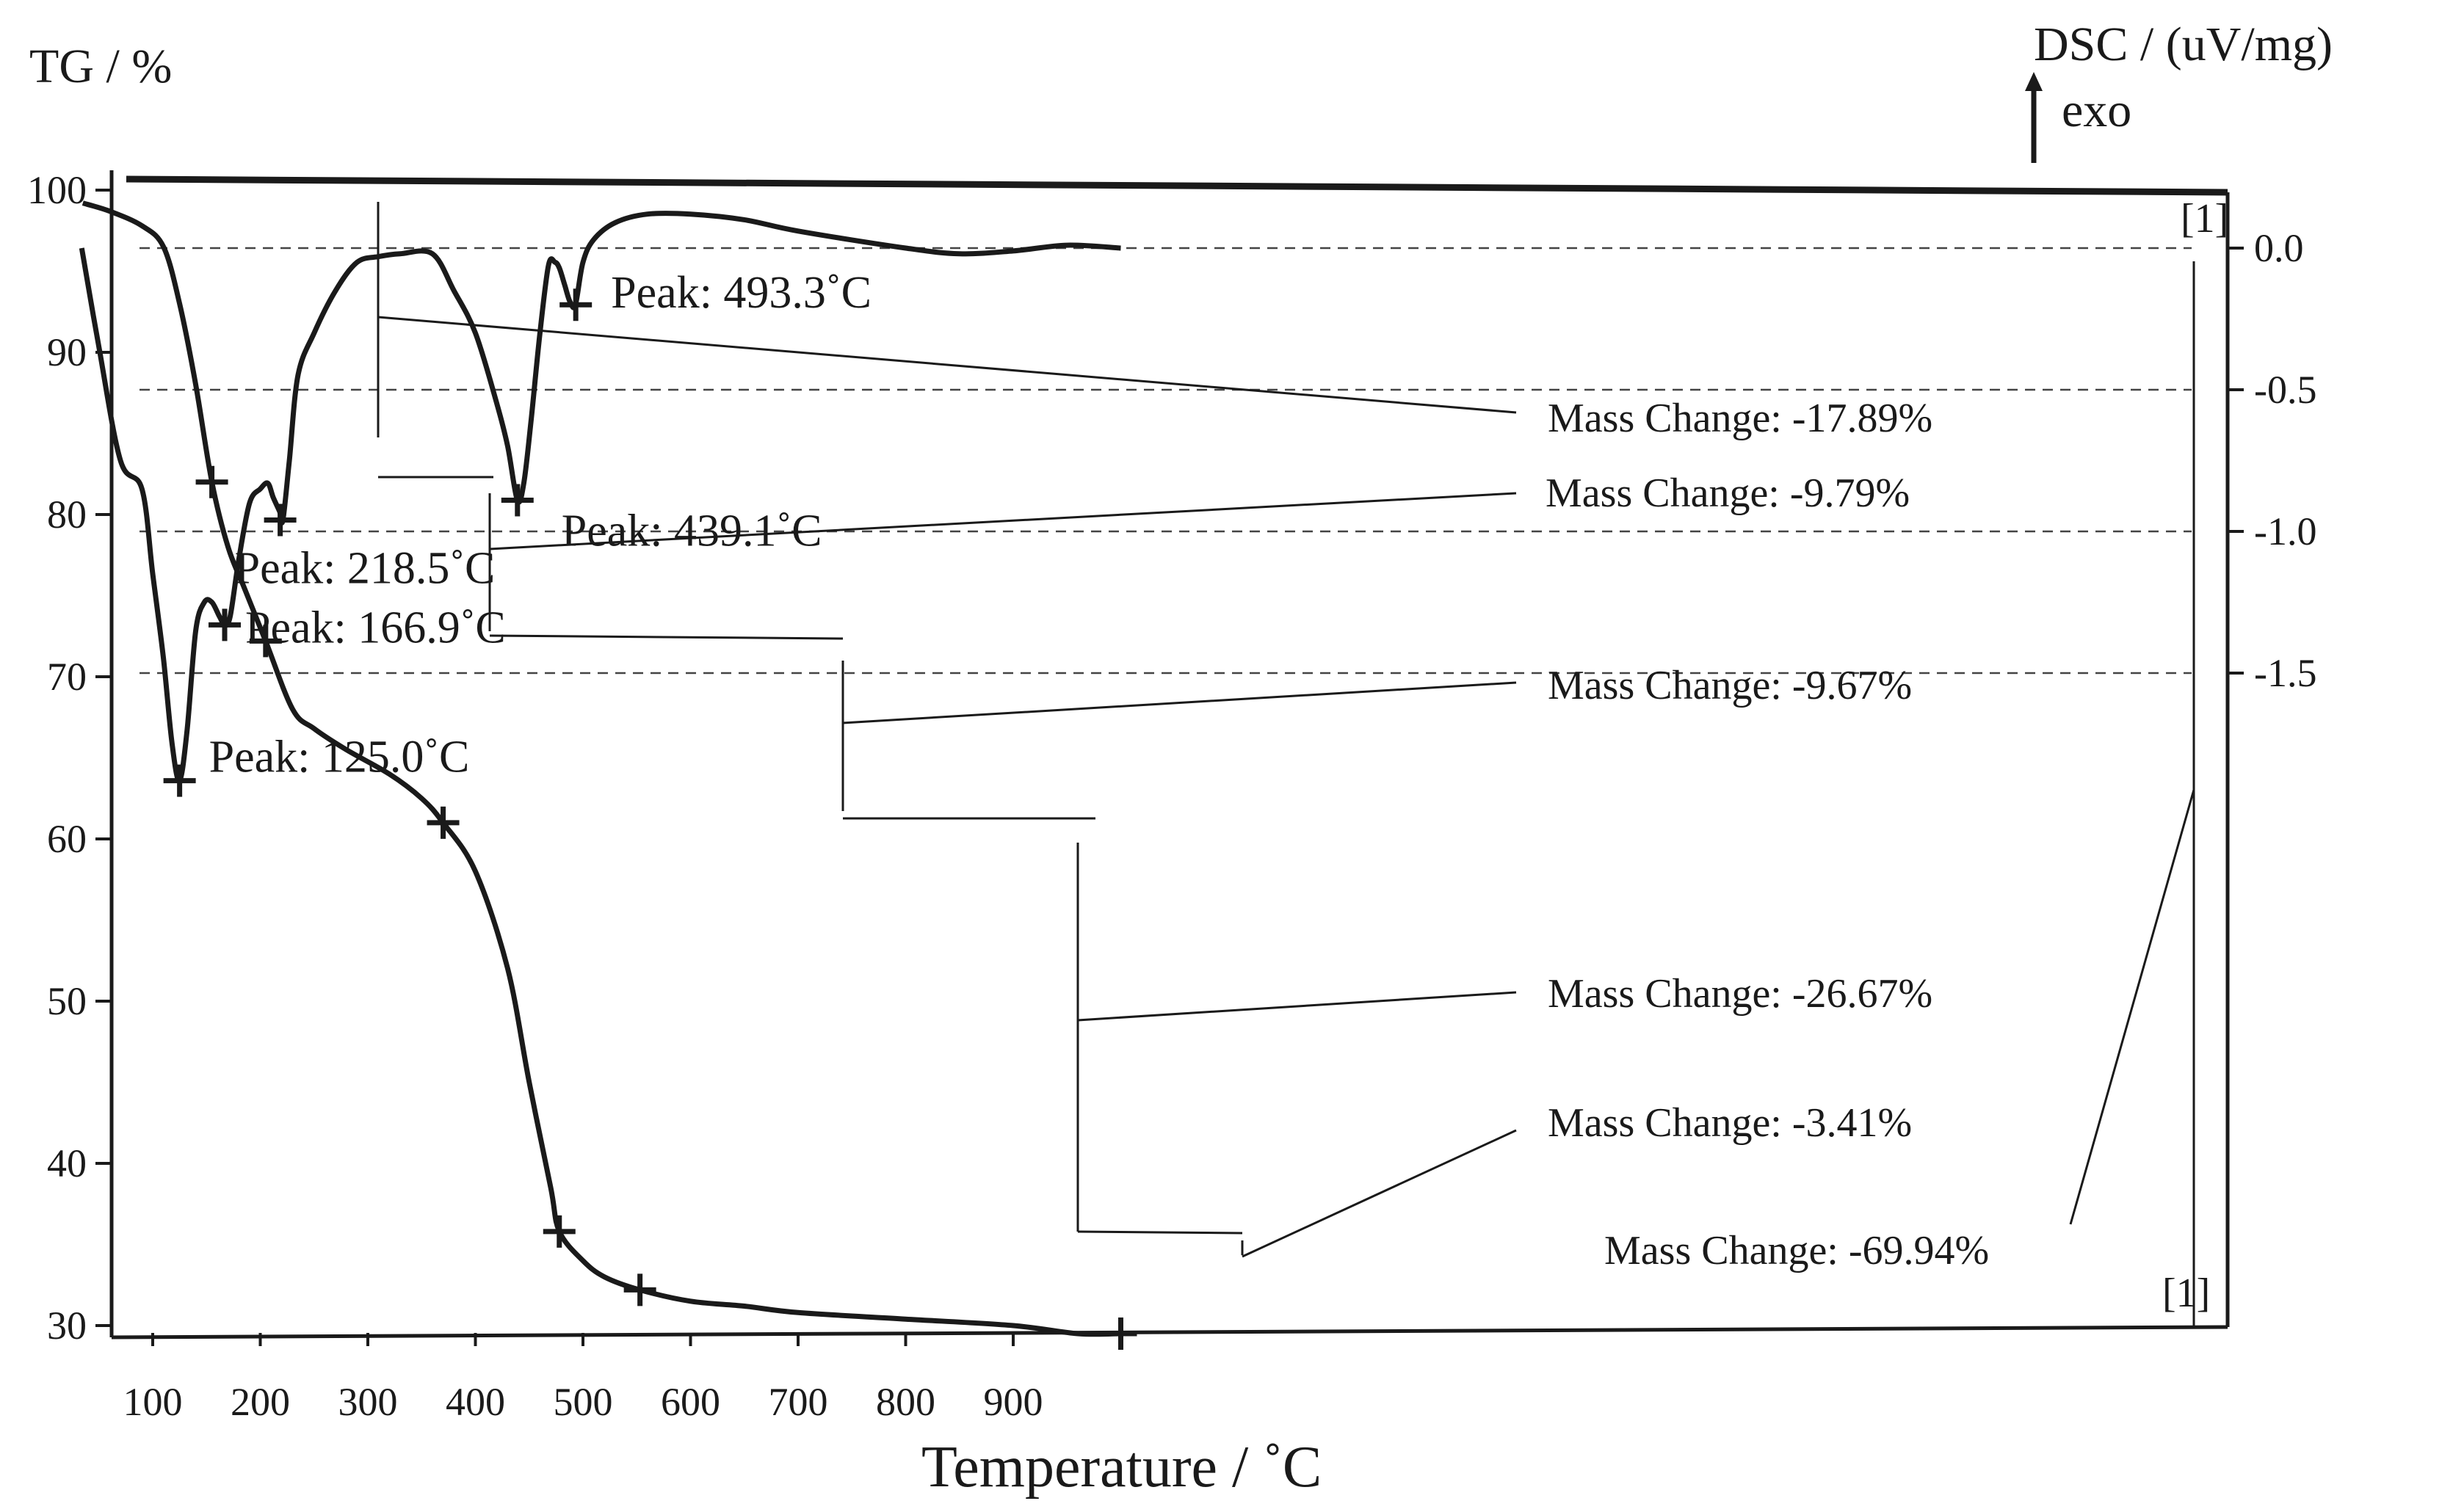 The height and width of the screenshot is (1512, 2442). What do you see at coordinates (2285, 673) in the screenshot?
I see `y-right-tick-label: -1.5` at bounding box center [2285, 673].